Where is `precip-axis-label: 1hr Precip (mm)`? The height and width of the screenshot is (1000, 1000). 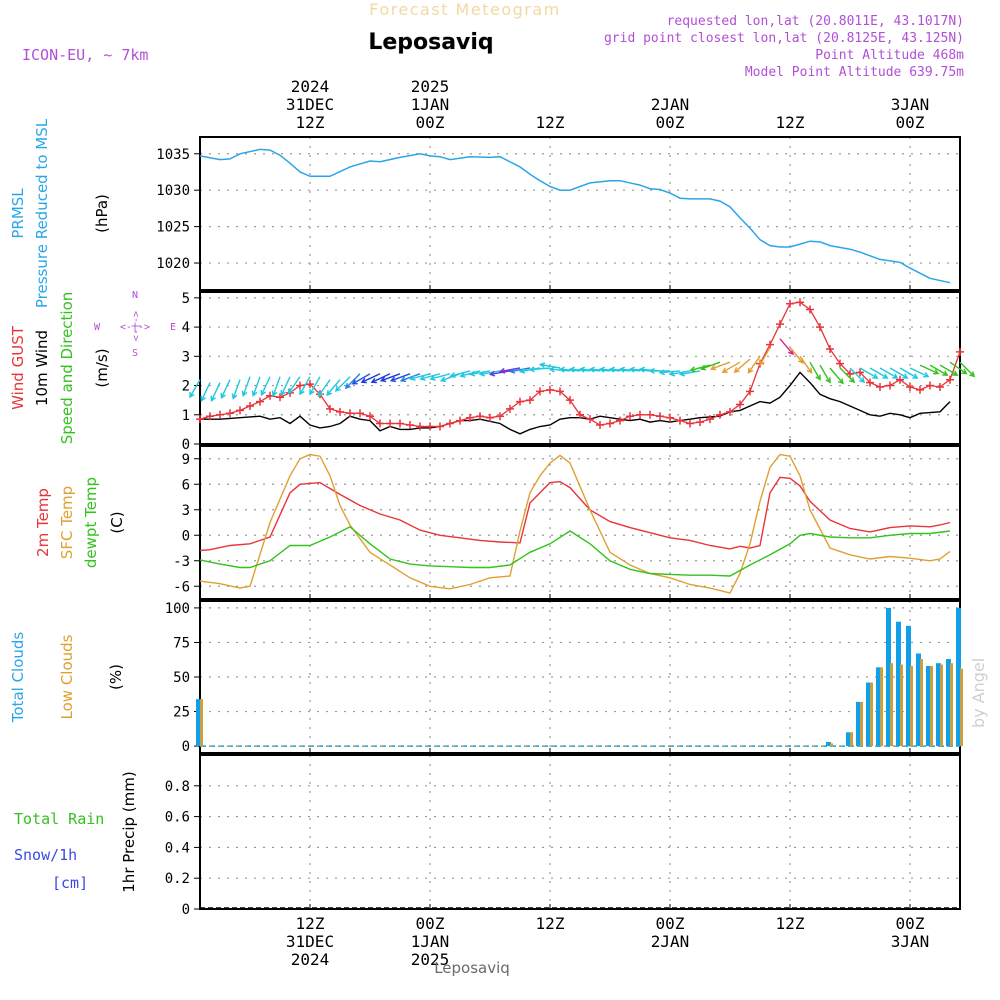 precip-axis-label: 1hr Precip (mm) is located at coordinates (129, 831).